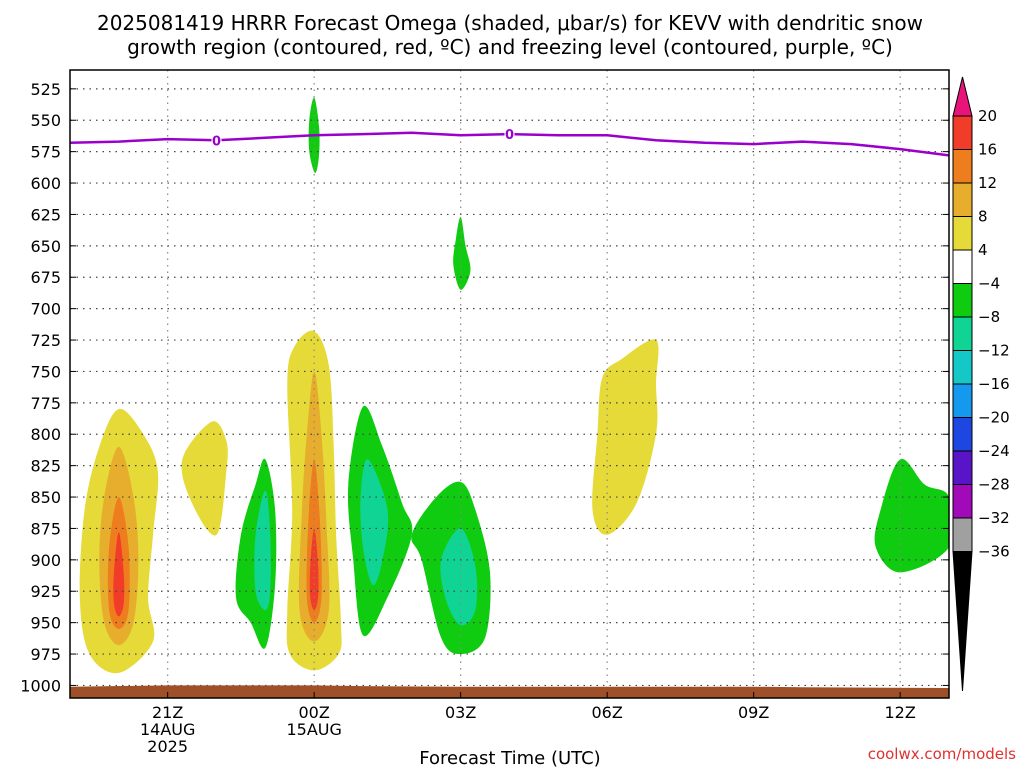 Image resolution: width=1024 pixels, height=768 pixels. Describe the element at coordinates (45, 371) in the screenshot. I see `y-tick-label: 750` at that location.